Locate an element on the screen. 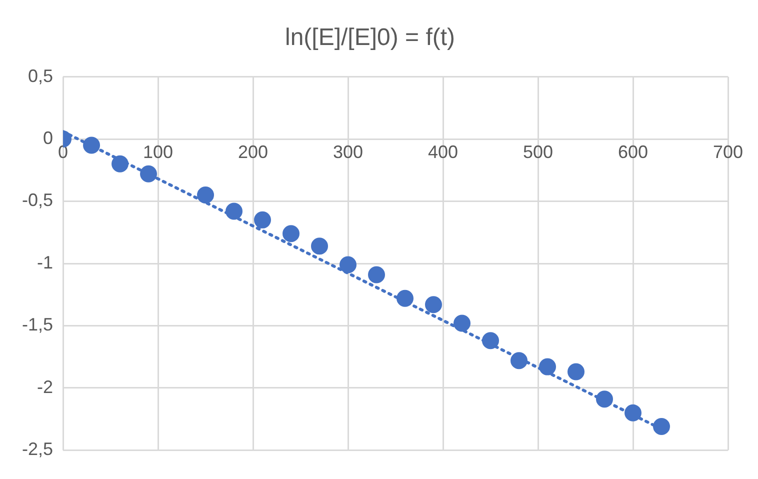 This screenshot has height=479, width=758. x-tick-label: 600 is located at coordinates (633, 152).